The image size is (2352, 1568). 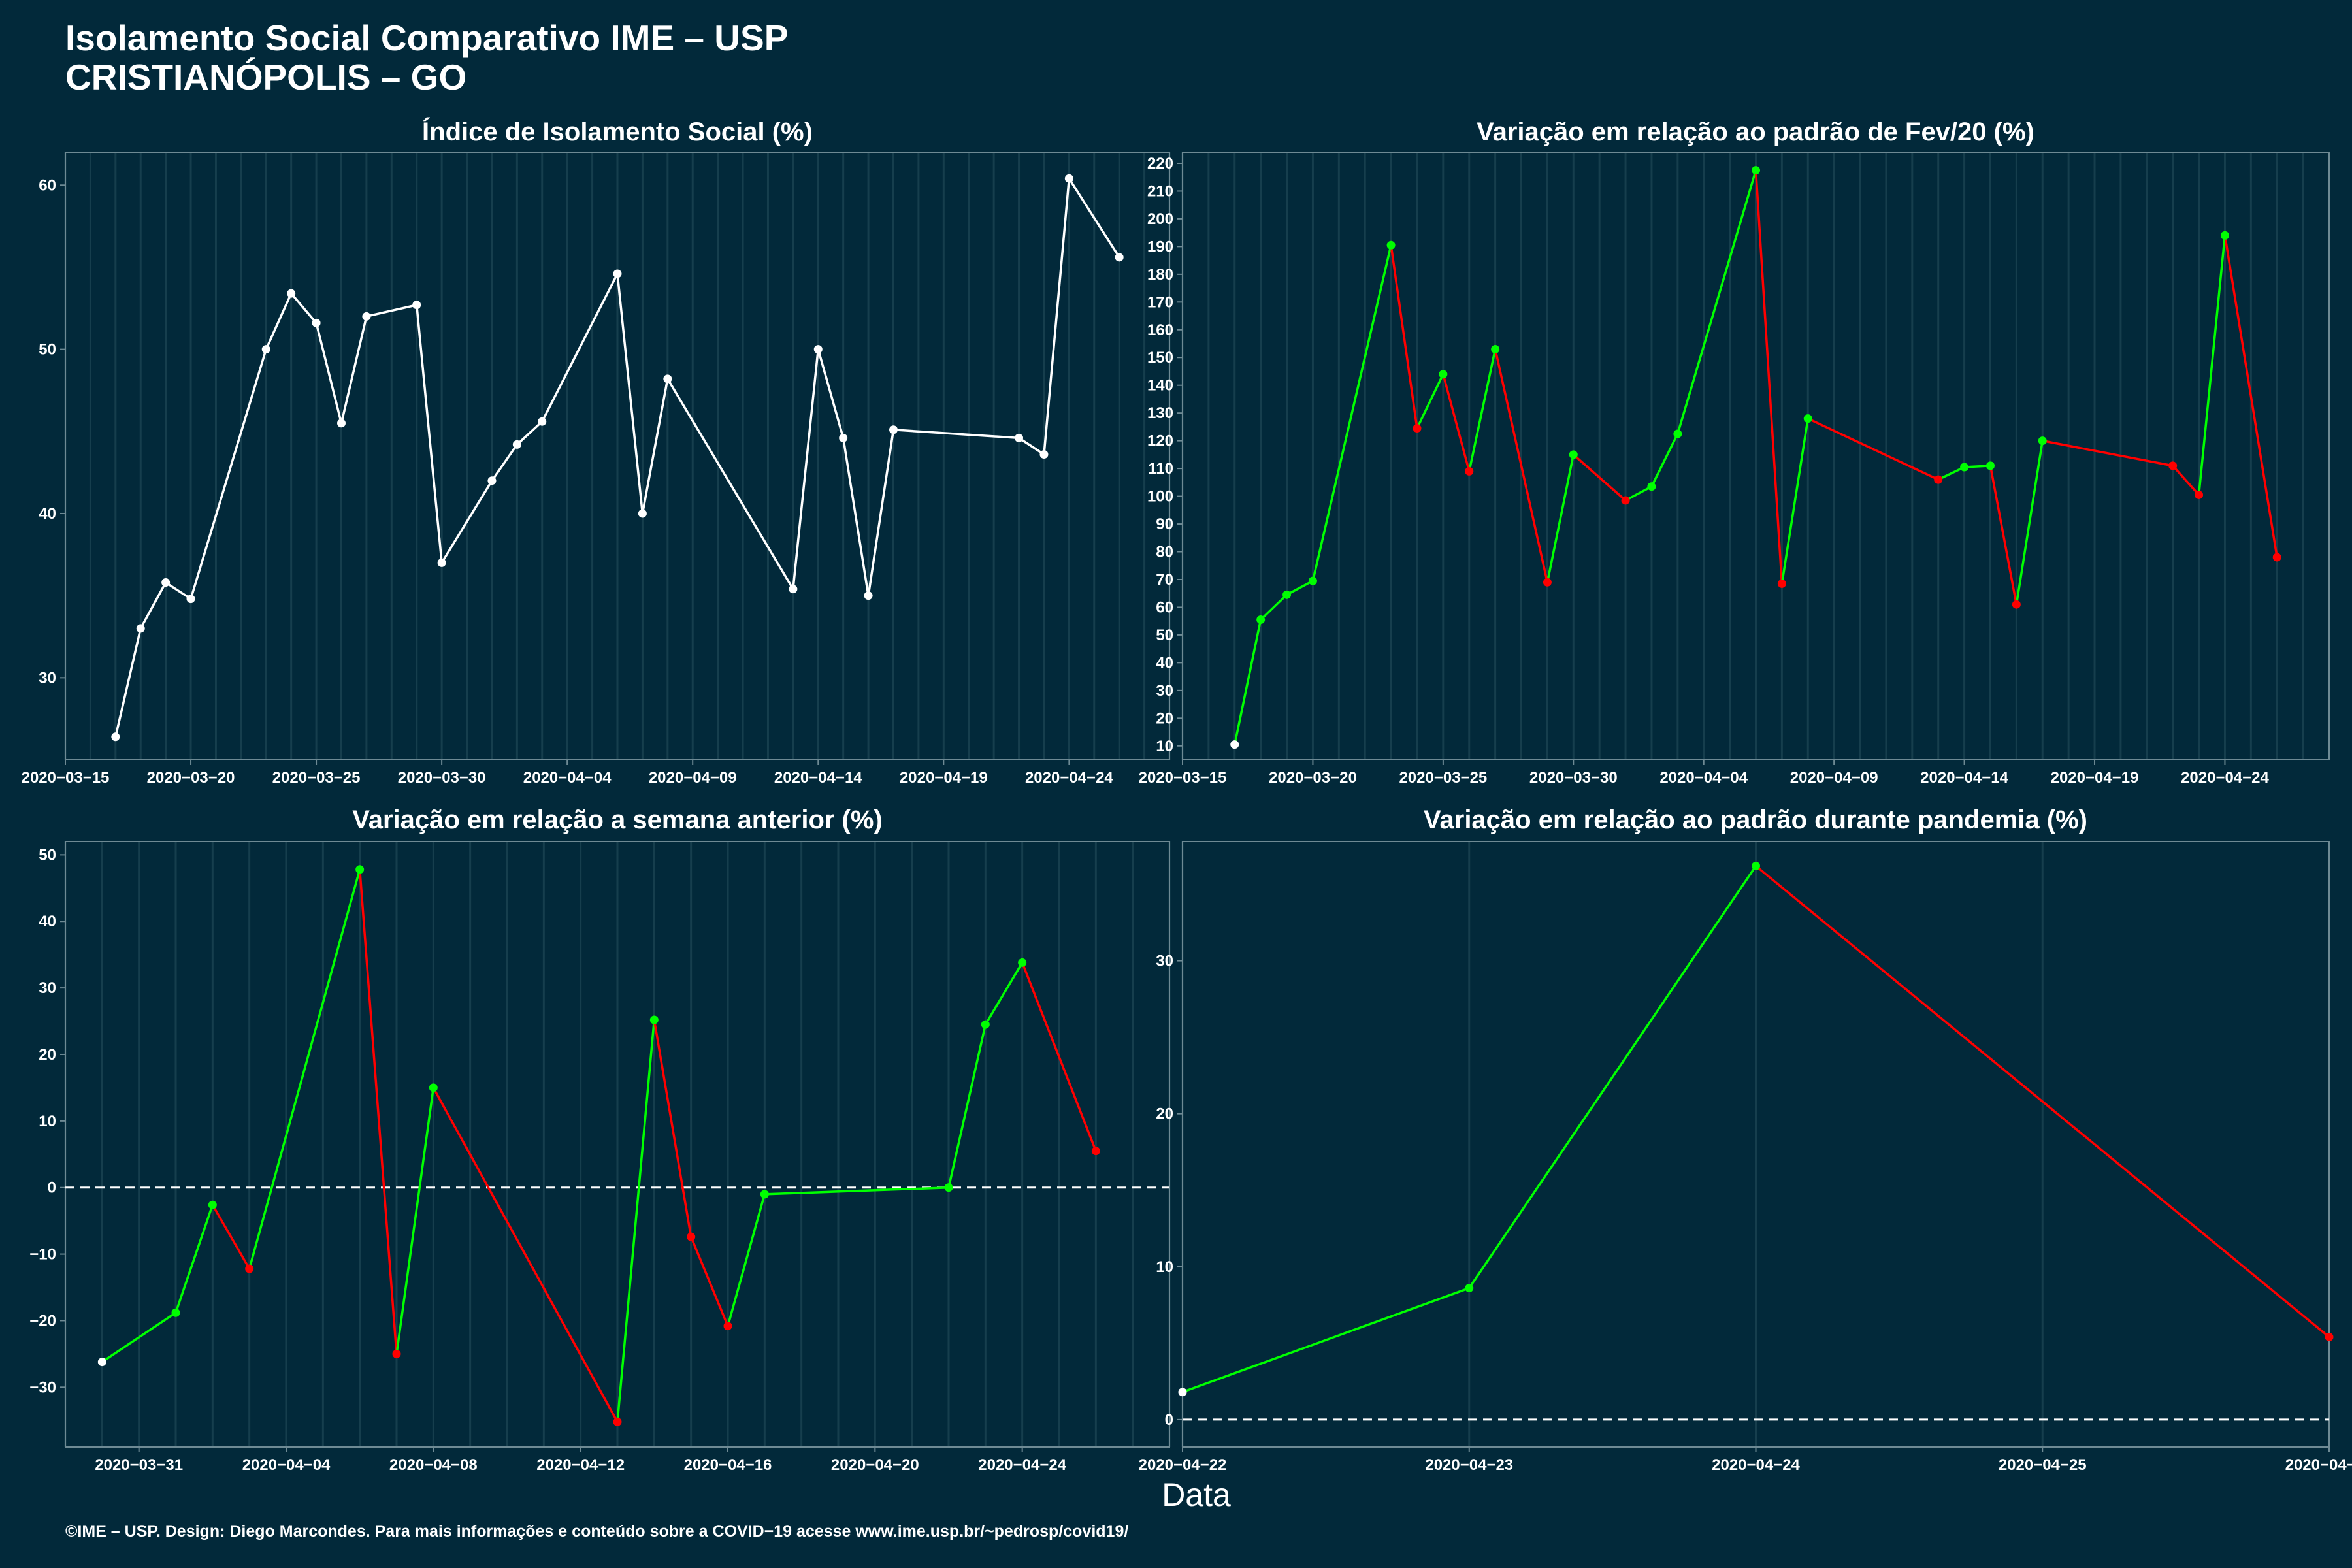 What do you see at coordinates (1164, 718) in the screenshot?
I see `y-tick-label: 20` at bounding box center [1164, 718].